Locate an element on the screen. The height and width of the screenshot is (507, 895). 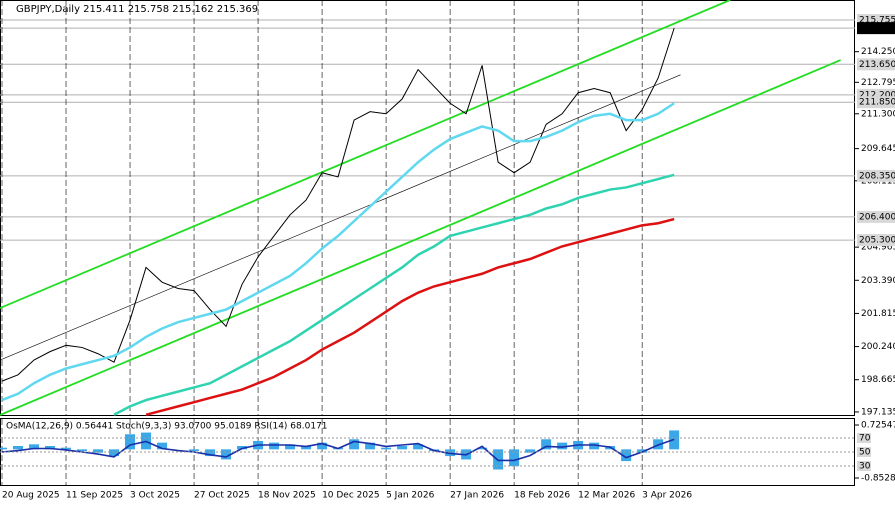
x-tick-label: 5 Jan 2026 is located at coordinates (410, 496).